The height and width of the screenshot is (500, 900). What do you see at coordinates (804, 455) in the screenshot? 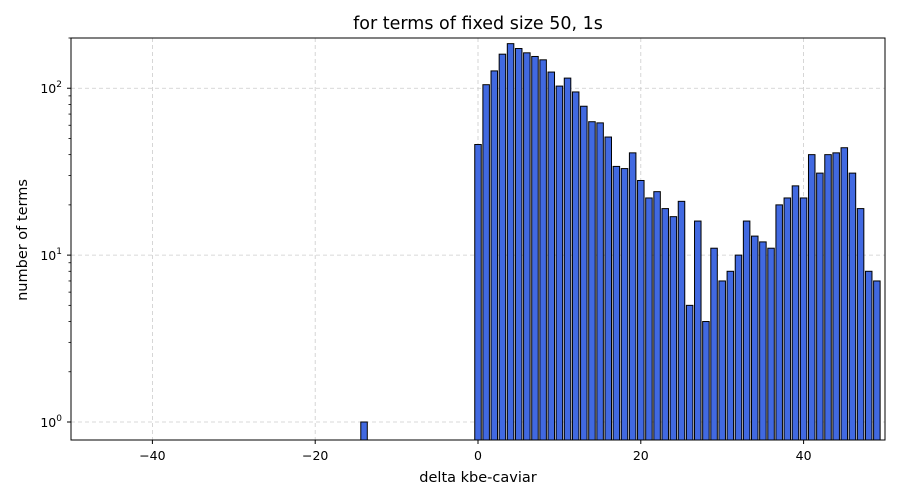
I see `x-tick-label: 40` at bounding box center [804, 455].